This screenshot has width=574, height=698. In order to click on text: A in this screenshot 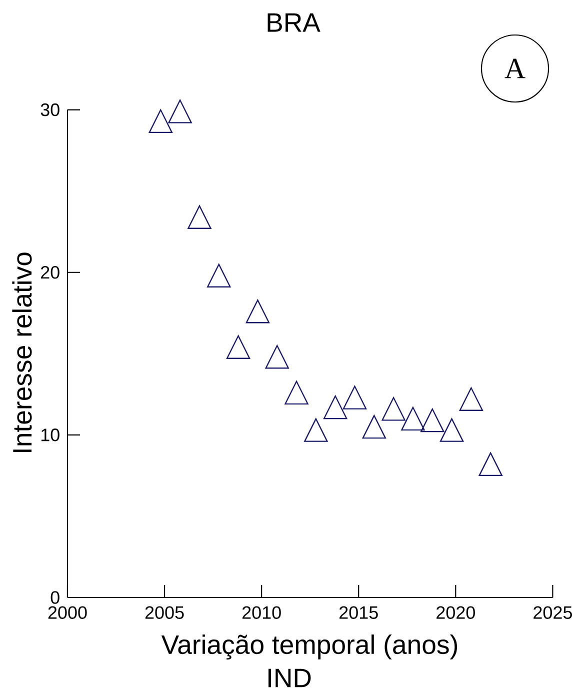, I will do `click(515, 68)`.